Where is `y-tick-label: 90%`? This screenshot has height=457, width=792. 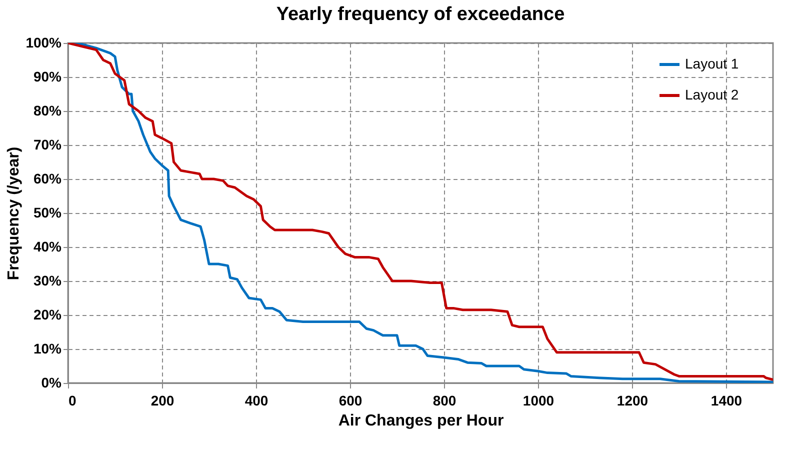 y-tick-label: 90% is located at coordinates (47, 76).